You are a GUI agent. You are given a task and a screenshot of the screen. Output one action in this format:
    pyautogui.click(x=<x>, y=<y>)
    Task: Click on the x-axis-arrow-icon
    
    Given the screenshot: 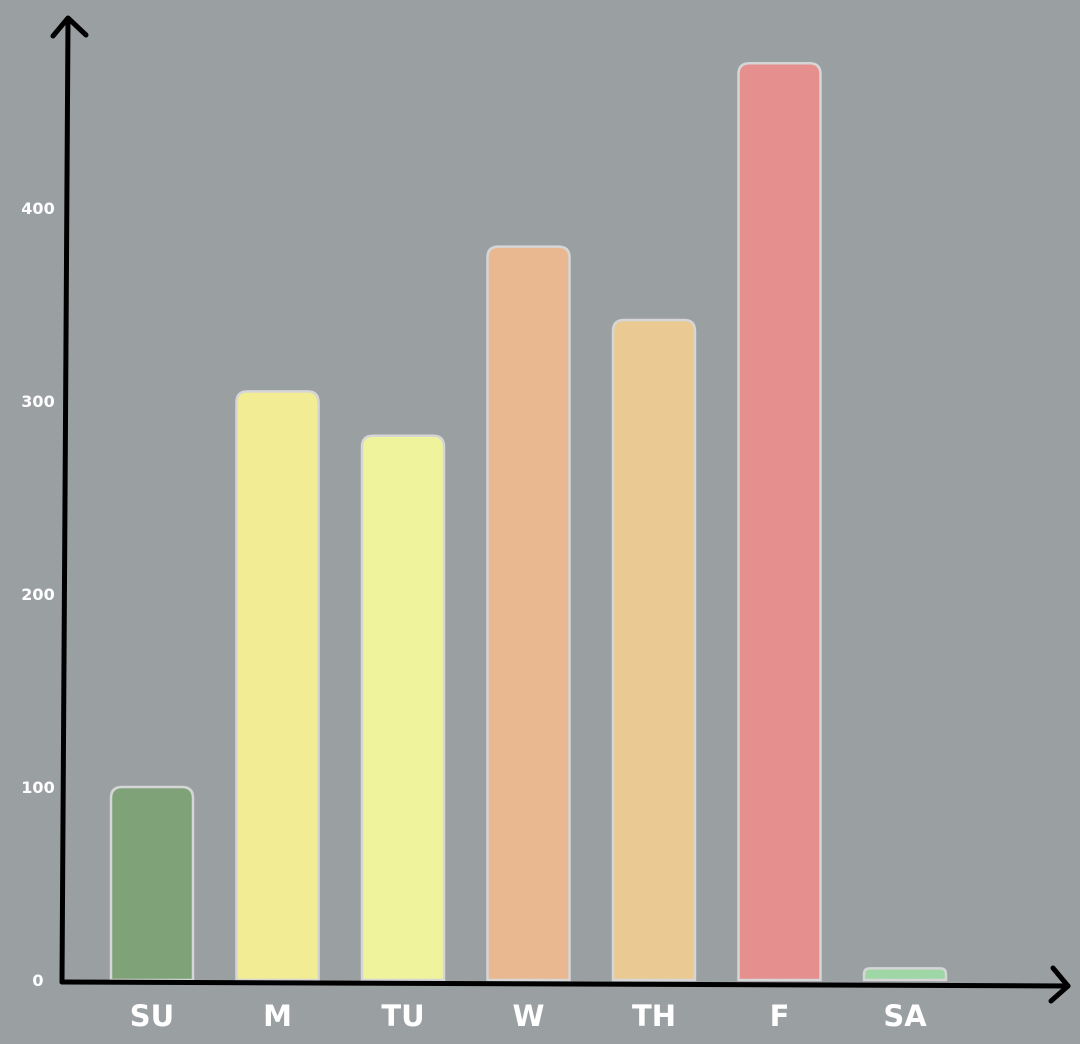 What is the action you would take?
    pyautogui.click(x=1059, y=984)
    